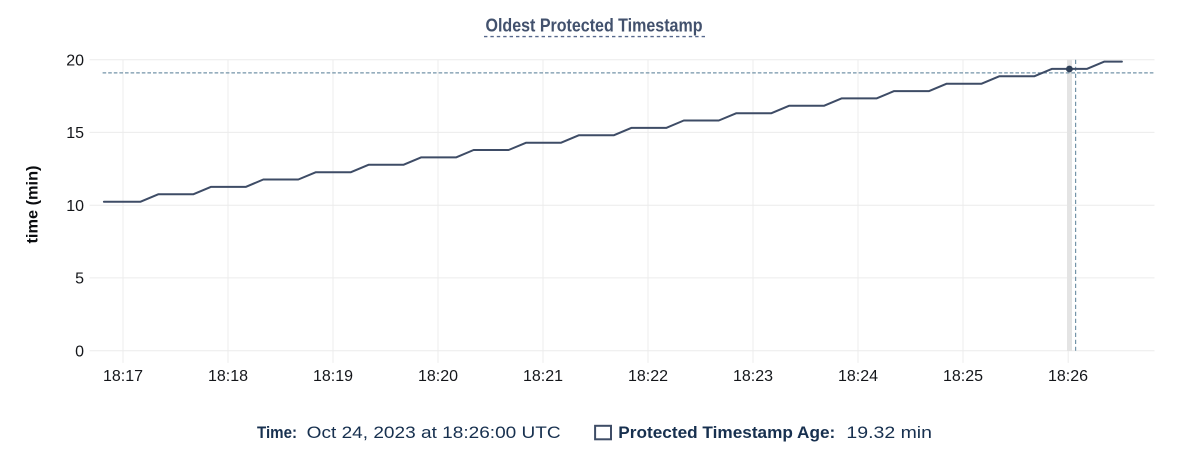  I want to click on svg-text: 18:18, so click(228, 376).